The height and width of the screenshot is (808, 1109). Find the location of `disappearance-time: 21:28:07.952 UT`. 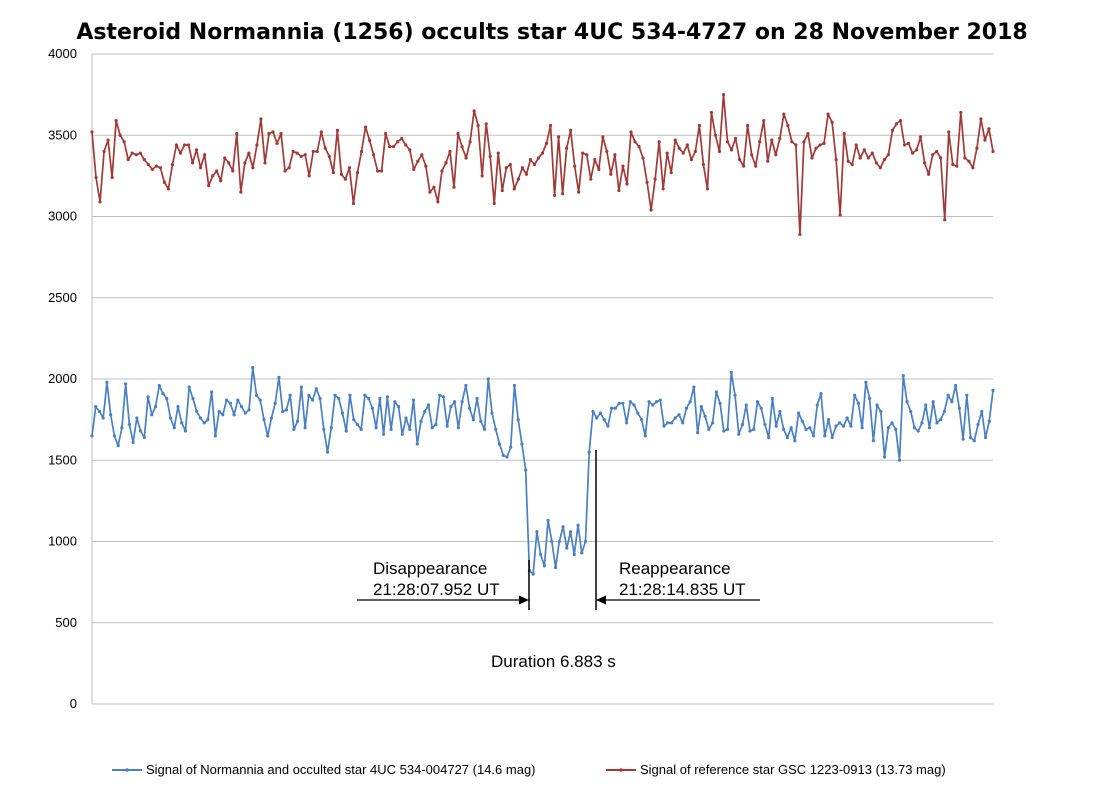

disappearance-time: 21:28:07.952 UT is located at coordinates (436, 589).